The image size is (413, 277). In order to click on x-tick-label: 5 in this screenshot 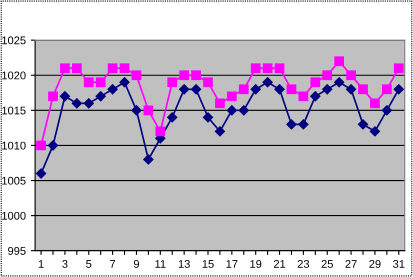, I will do `click(89, 264)`.